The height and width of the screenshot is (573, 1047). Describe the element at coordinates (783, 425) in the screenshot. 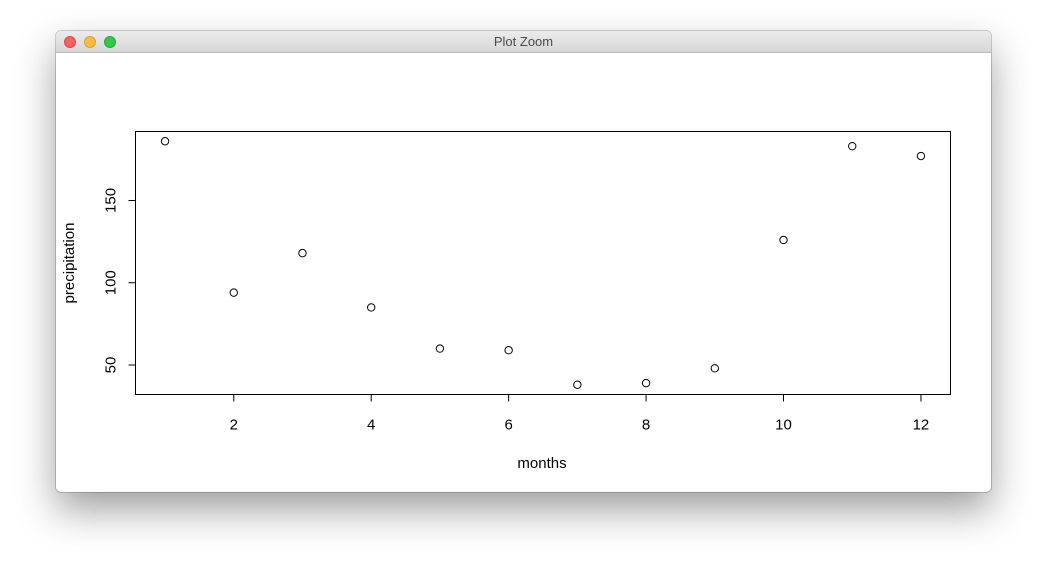

I see `x-tick-label: 10` at that location.